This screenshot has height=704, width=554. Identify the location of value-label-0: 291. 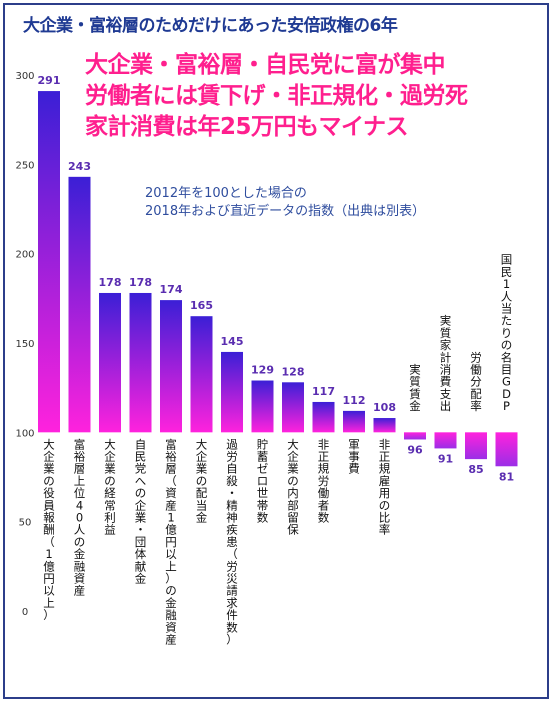
(49, 80).